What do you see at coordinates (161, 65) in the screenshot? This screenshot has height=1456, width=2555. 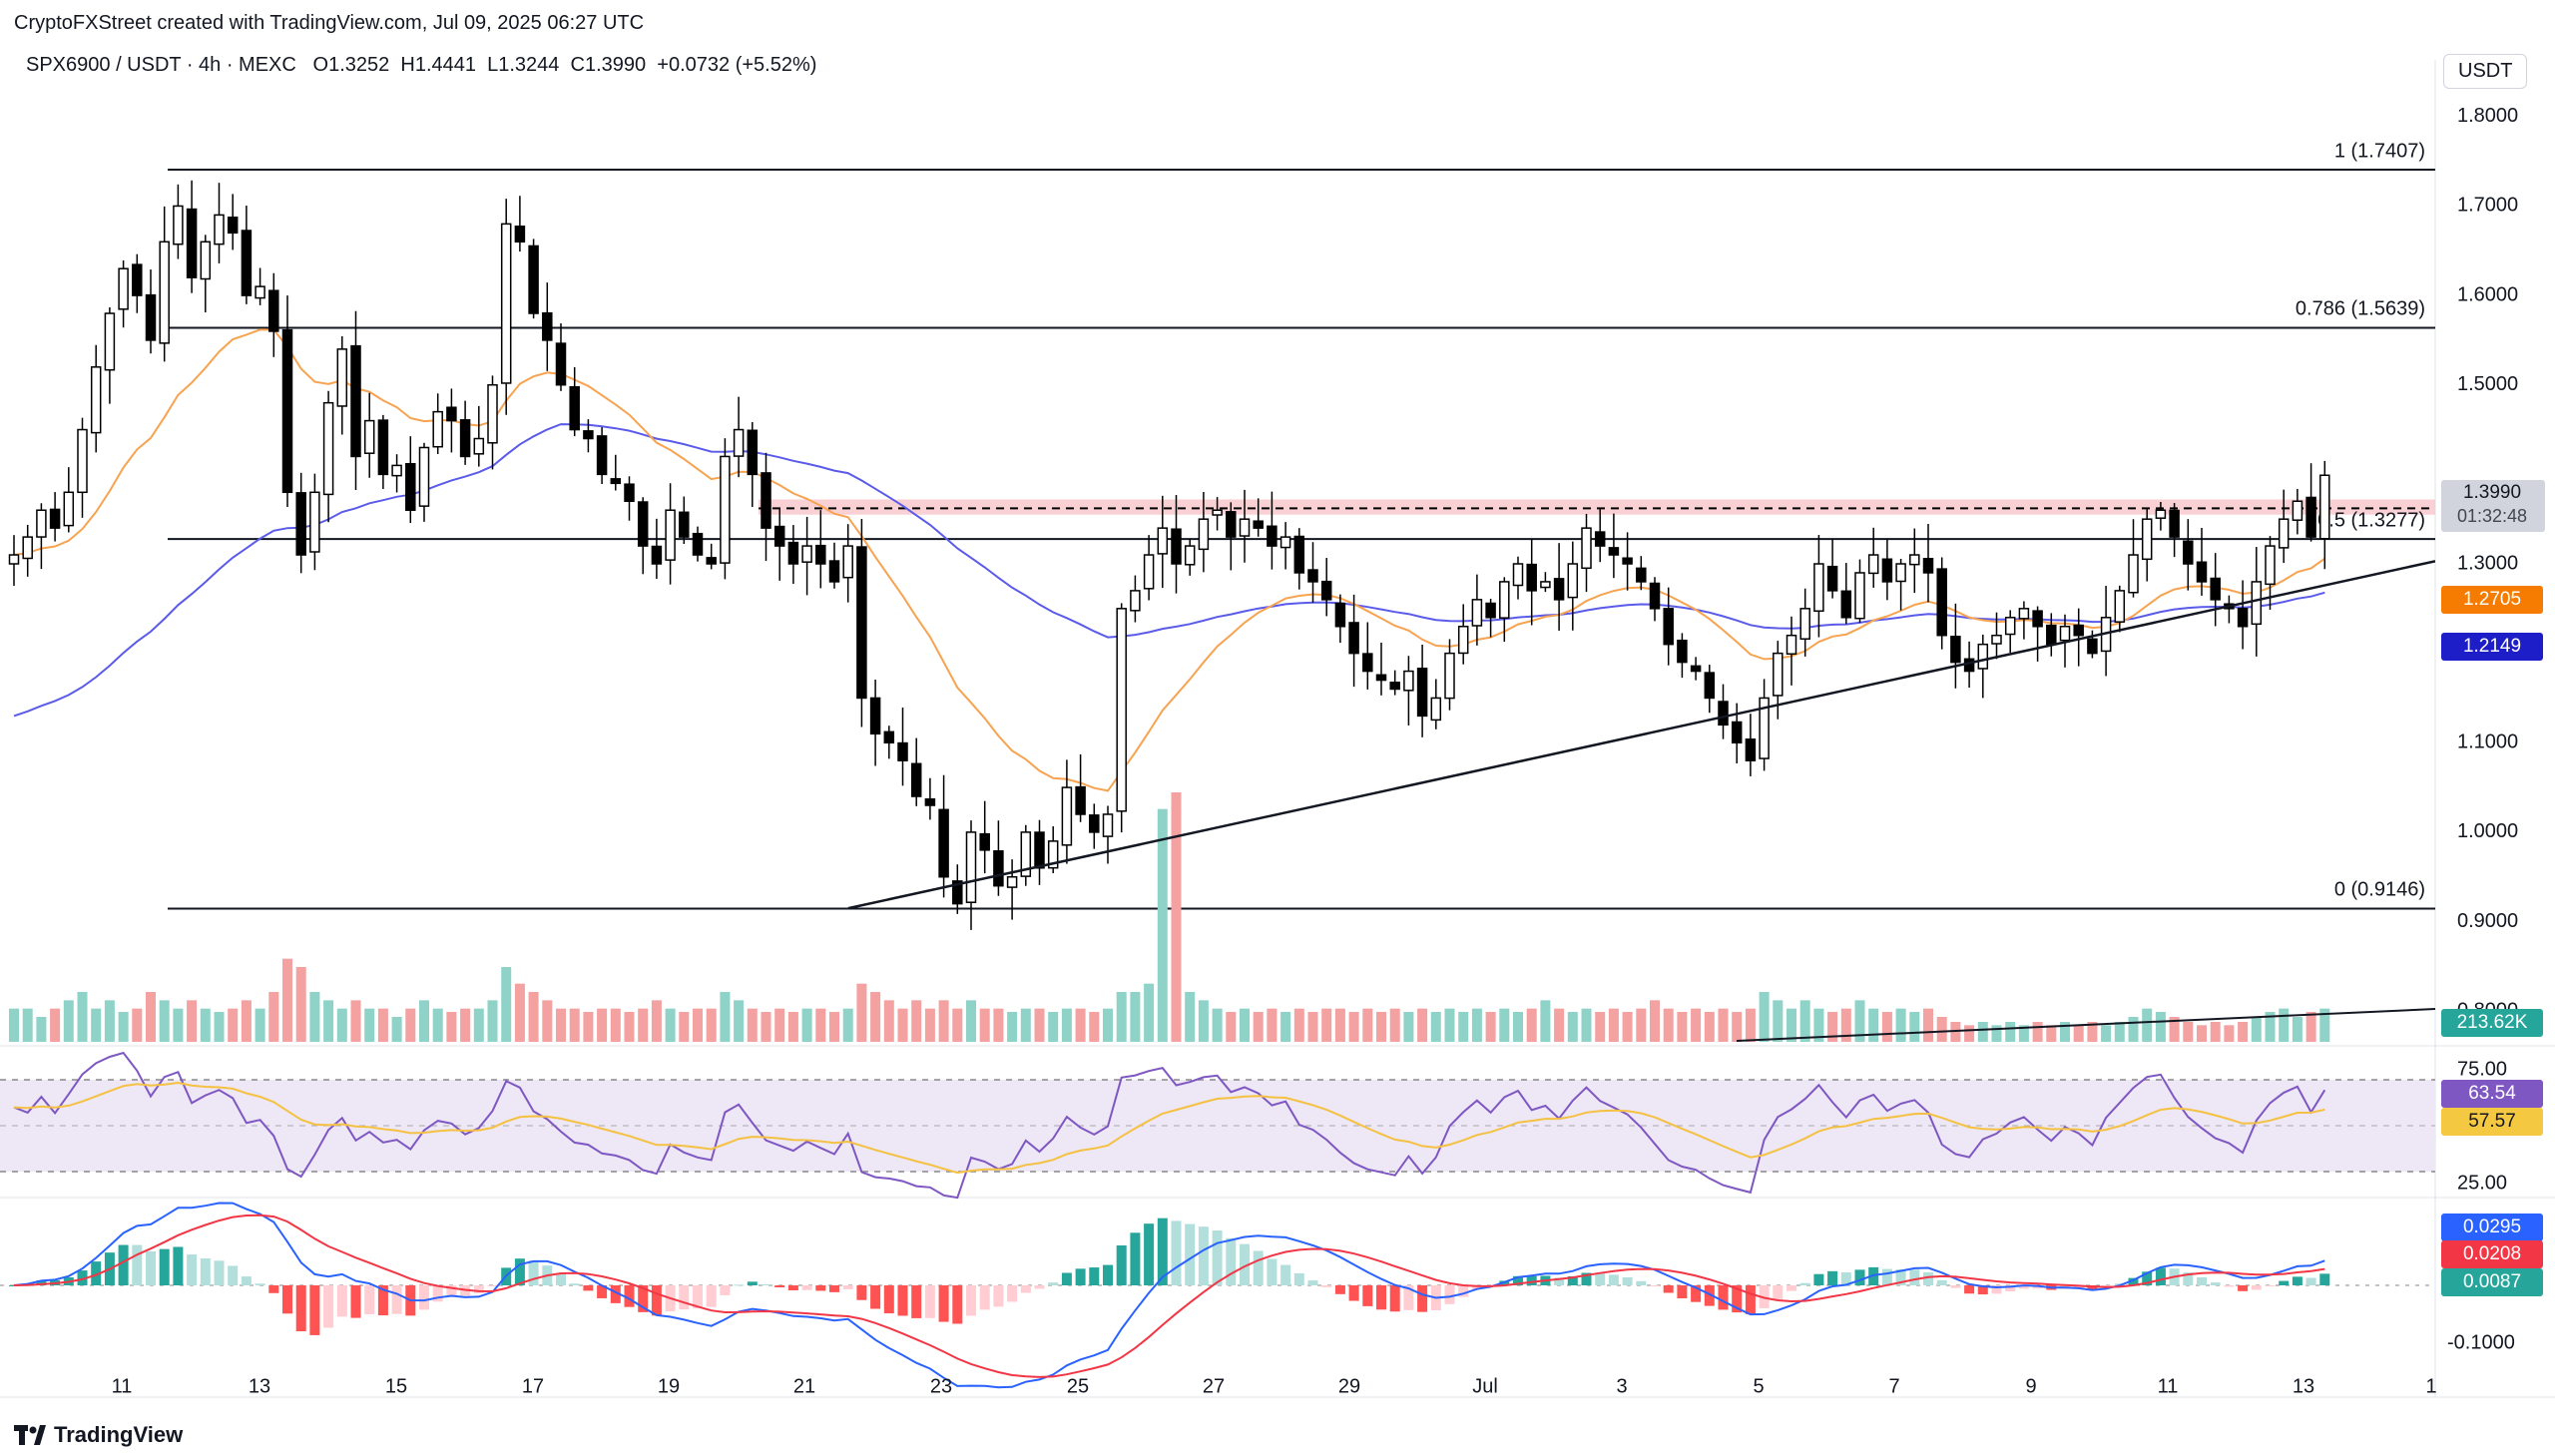 I see `symbol-name: SPX6900 / USDT · 4h · MEXC` at bounding box center [161, 65].